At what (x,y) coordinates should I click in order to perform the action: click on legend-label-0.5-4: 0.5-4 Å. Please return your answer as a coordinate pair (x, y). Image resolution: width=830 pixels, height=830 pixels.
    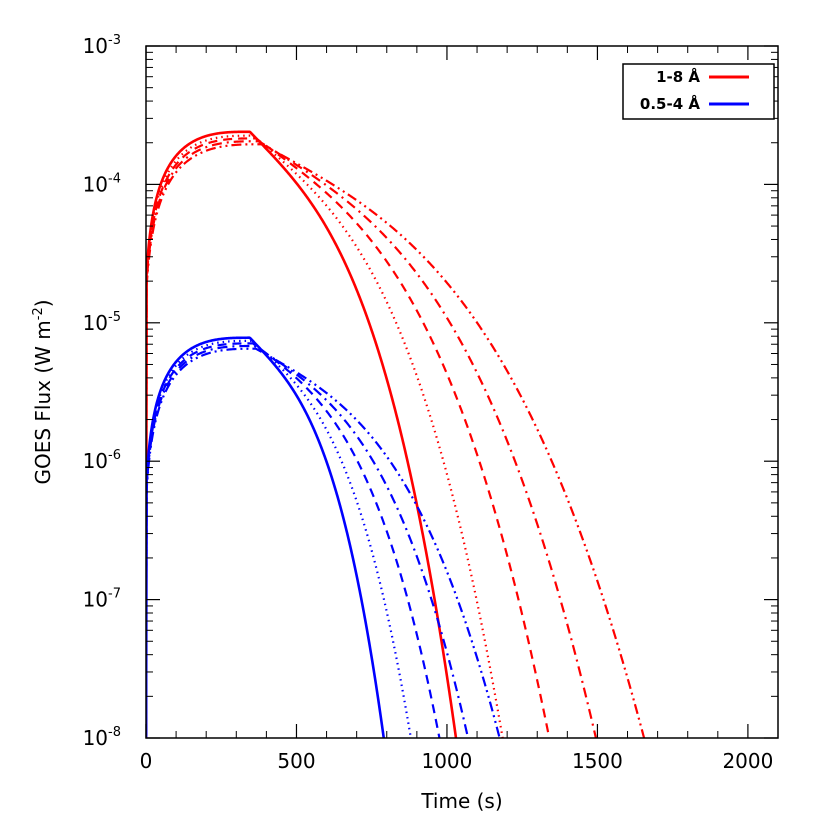
    Looking at the image, I should click on (670, 103).